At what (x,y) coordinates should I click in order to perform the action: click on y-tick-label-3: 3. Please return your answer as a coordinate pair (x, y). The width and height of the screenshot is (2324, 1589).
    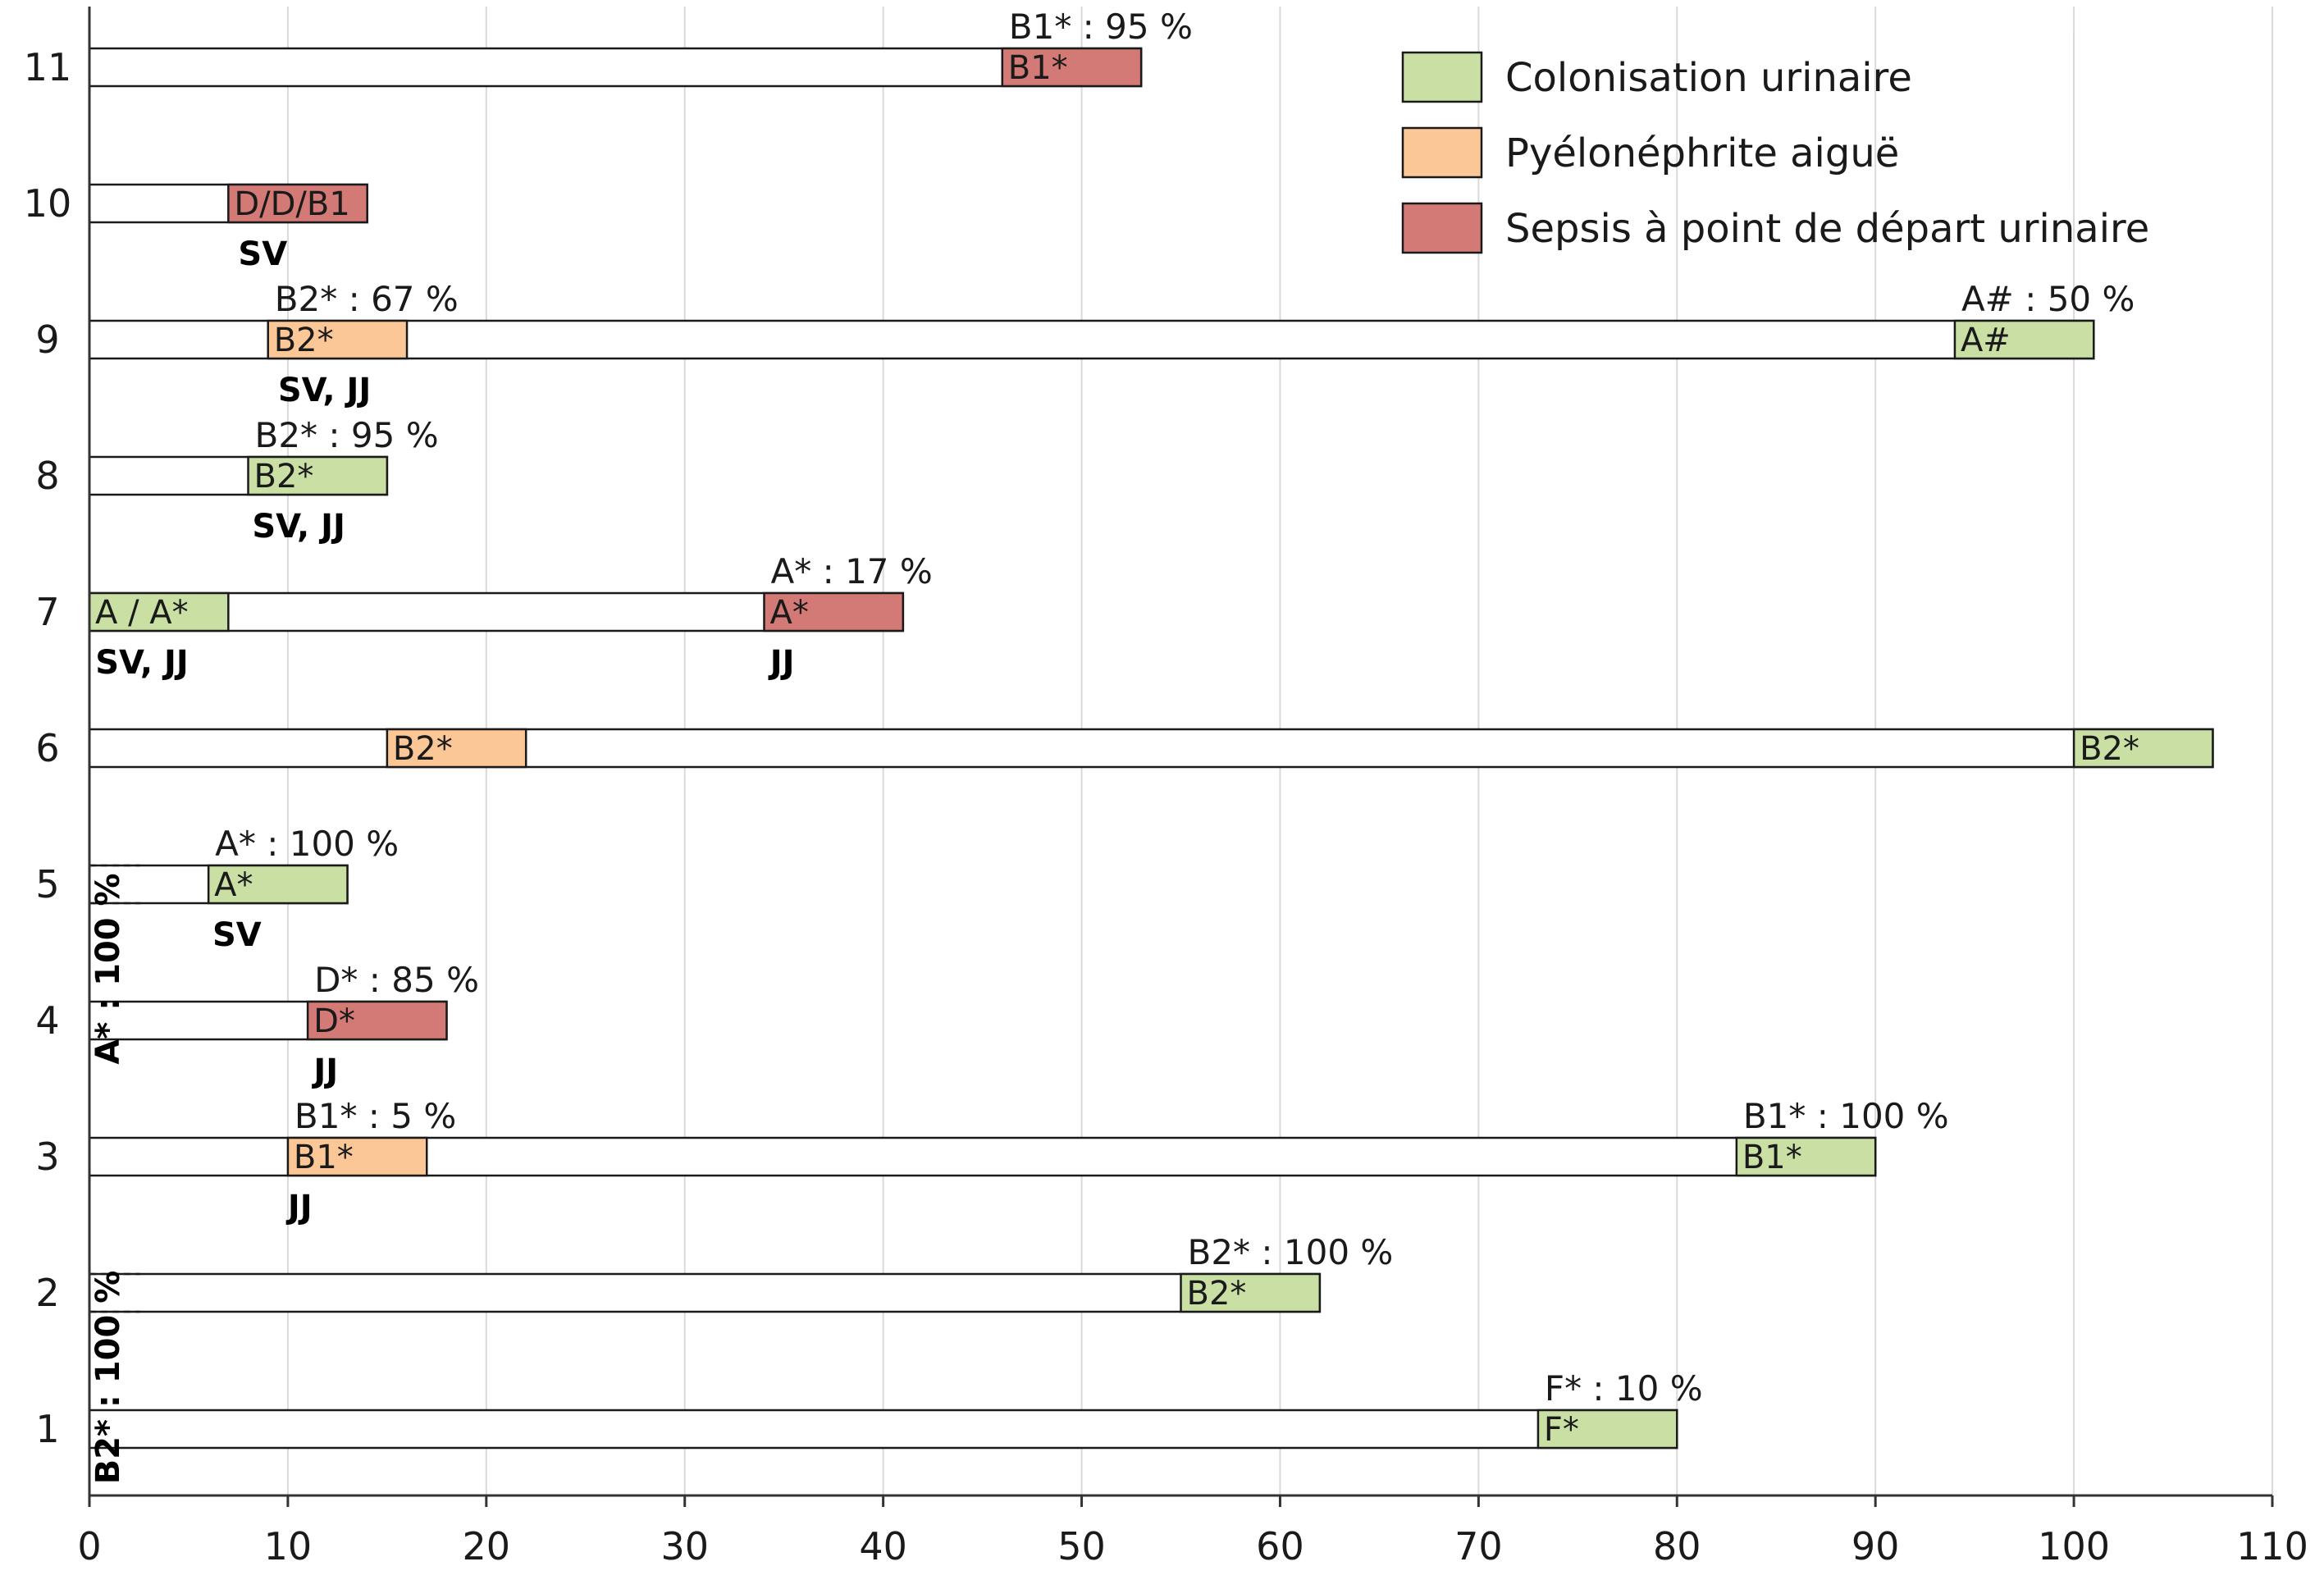
    Looking at the image, I should click on (47, 1157).